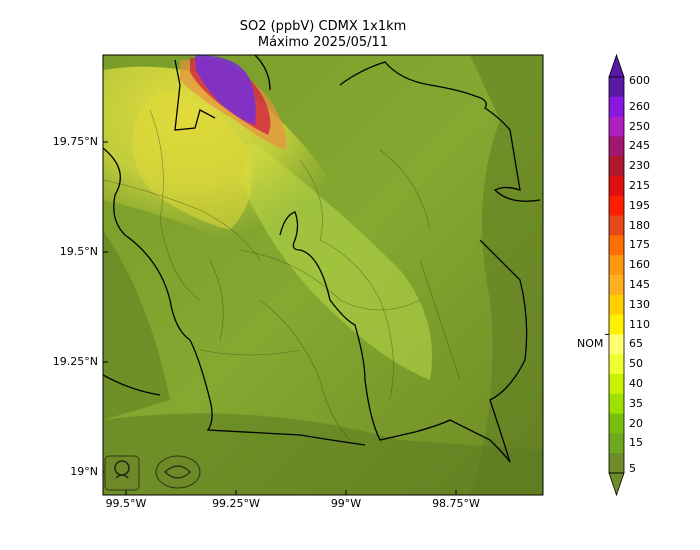 This screenshot has width=700, height=550. What do you see at coordinates (616, 65) in the screenshot?
I see `colorbar-extend-top` at bounding box center [616, 65].